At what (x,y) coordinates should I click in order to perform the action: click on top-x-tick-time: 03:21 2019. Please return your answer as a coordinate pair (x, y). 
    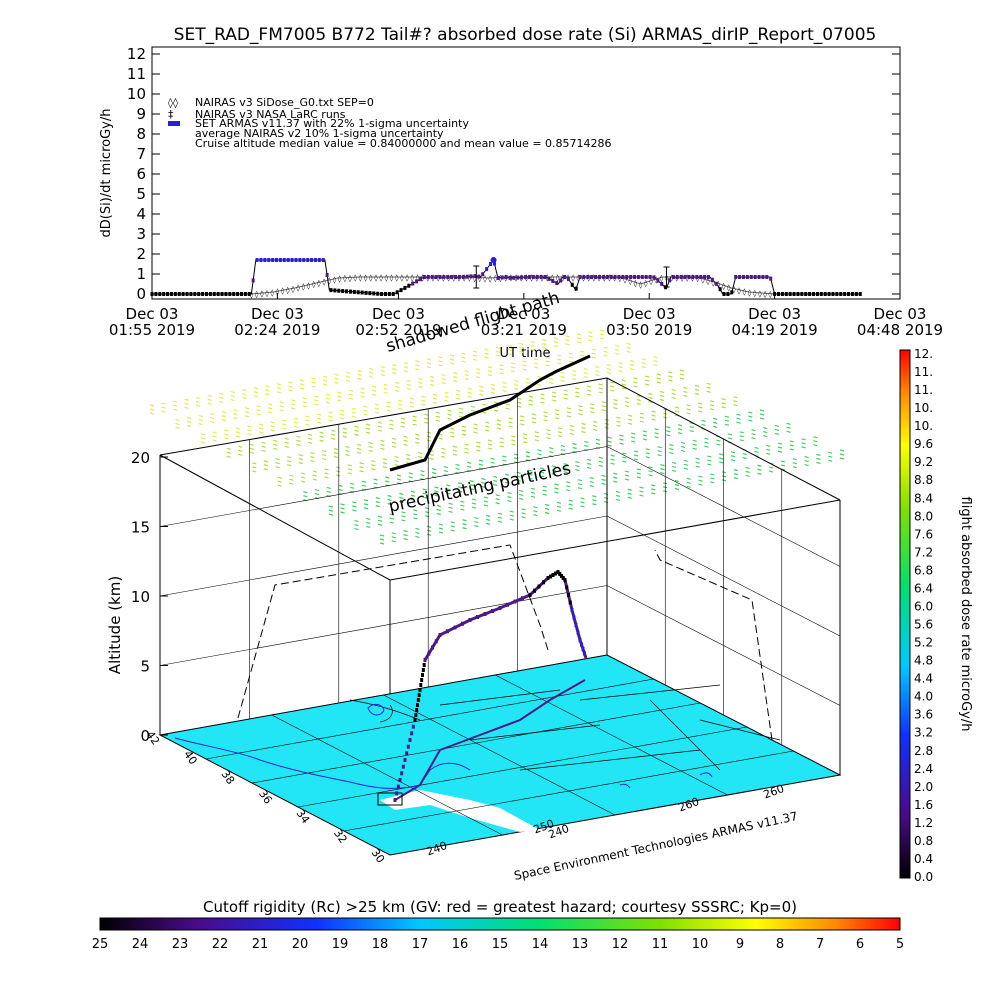
    Looking at the image, I should click on (524, 330).